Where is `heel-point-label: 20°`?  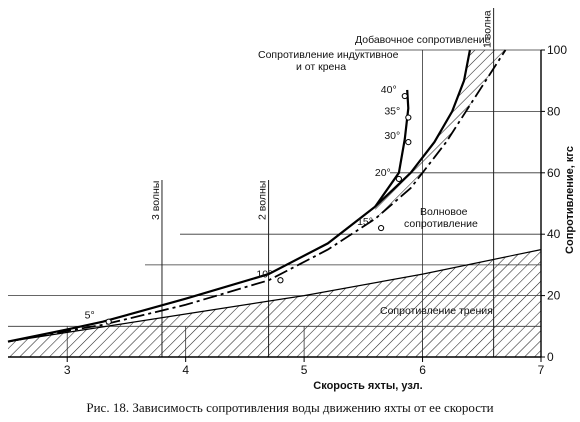 heel-point-label: 20° is located at coordinates (383, 173).